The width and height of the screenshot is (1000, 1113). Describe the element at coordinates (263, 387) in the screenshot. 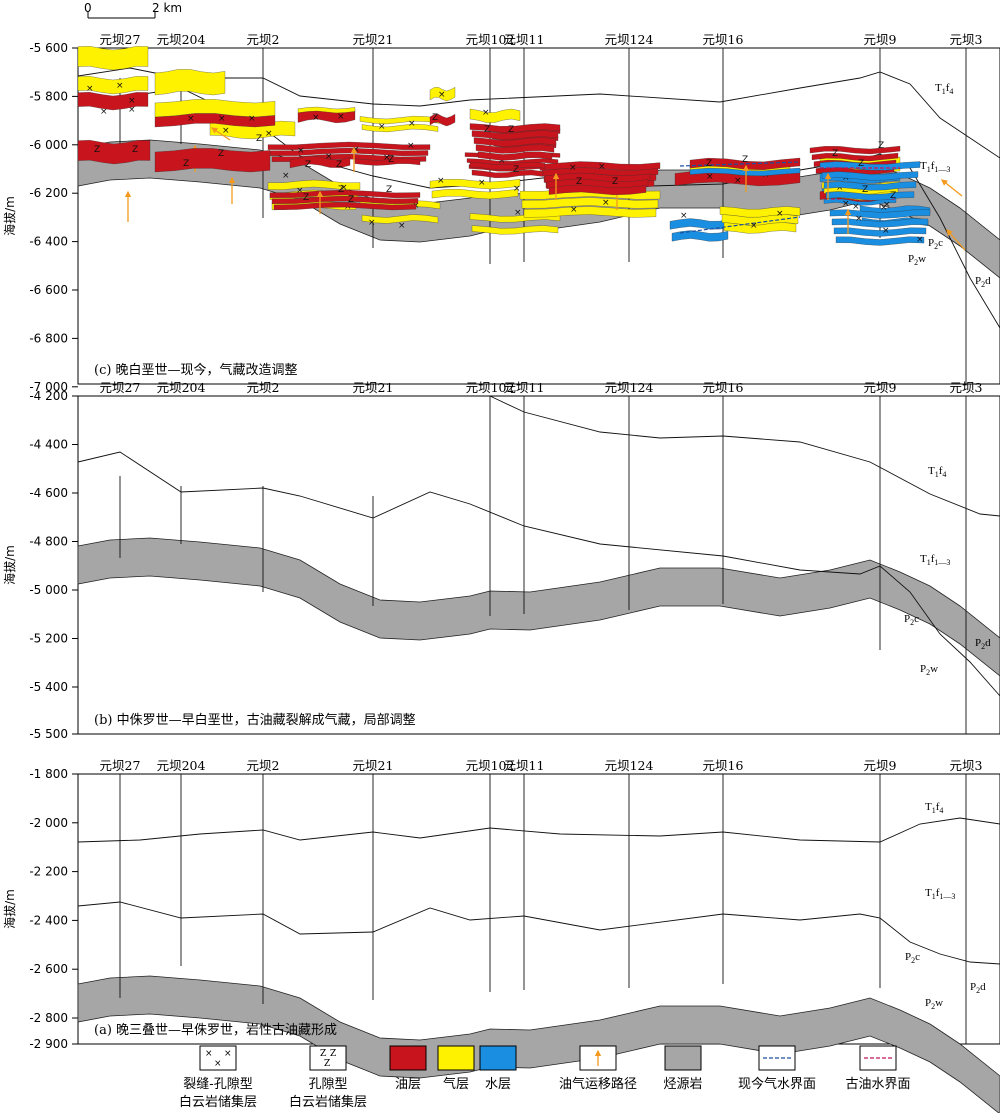

I see `well-label: 元坝2` at that location.